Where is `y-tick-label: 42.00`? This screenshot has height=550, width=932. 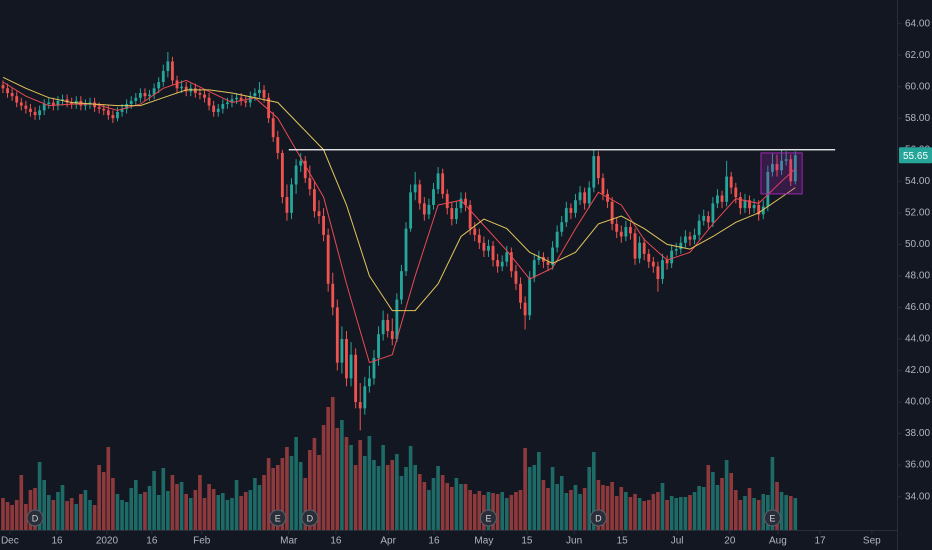
y-tick-label: 42.00 is located at coordinates (917, 370).